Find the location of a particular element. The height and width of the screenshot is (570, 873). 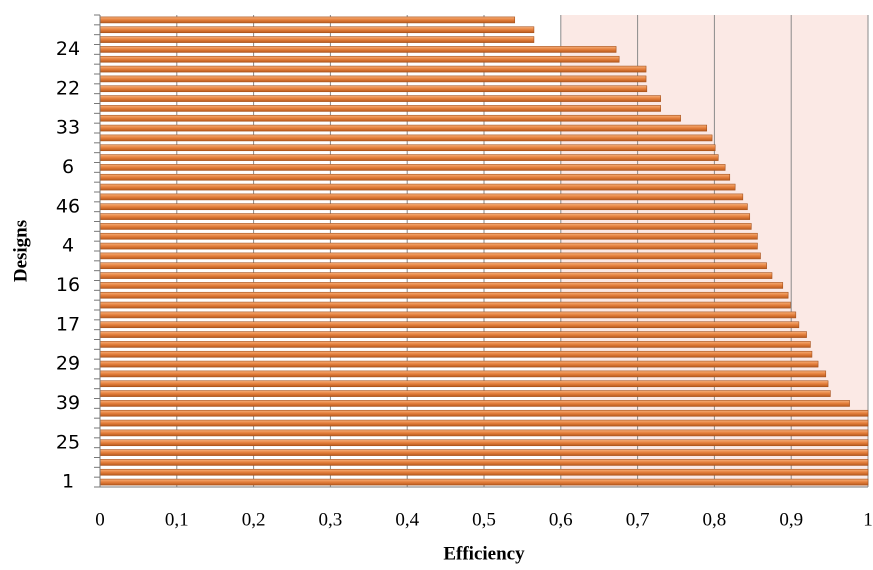

y-tick-label: 17 is located at coordinates (68, 324).